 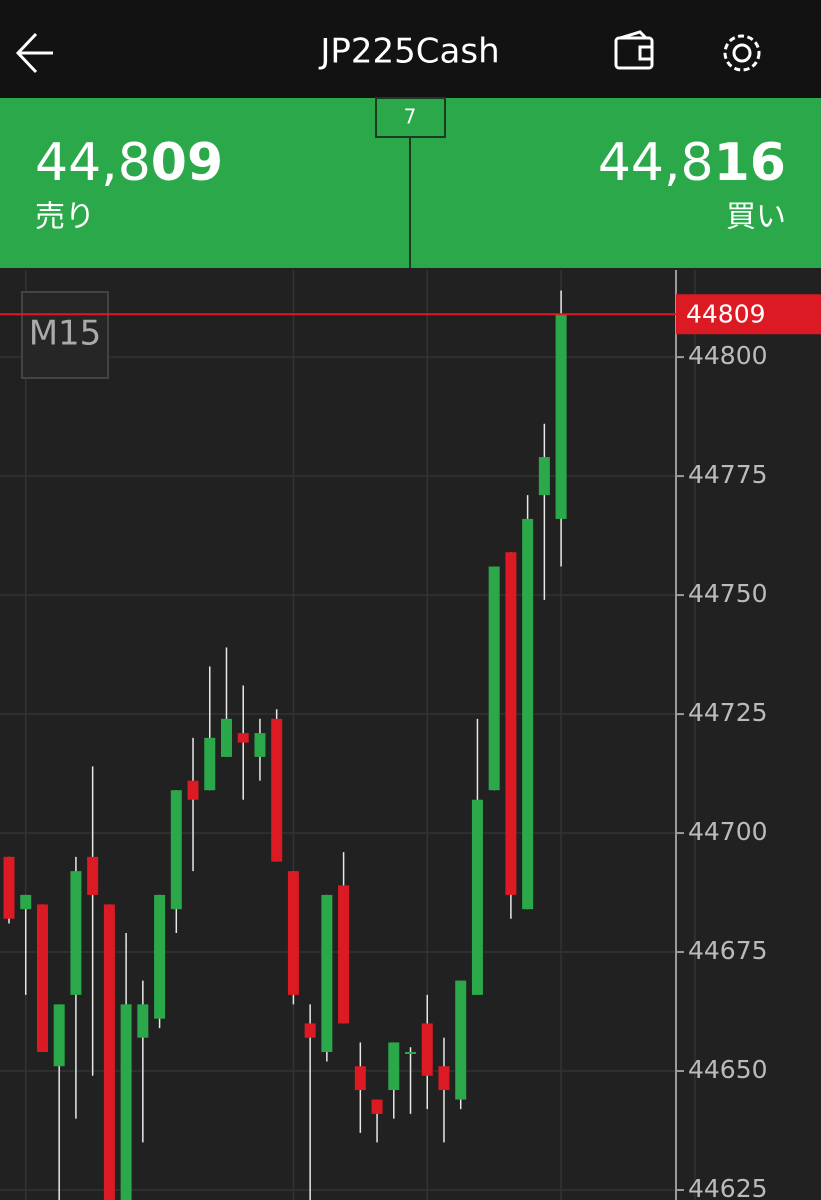 I want to click on sell-price-main: 44,8, so click(x=93, y=163).